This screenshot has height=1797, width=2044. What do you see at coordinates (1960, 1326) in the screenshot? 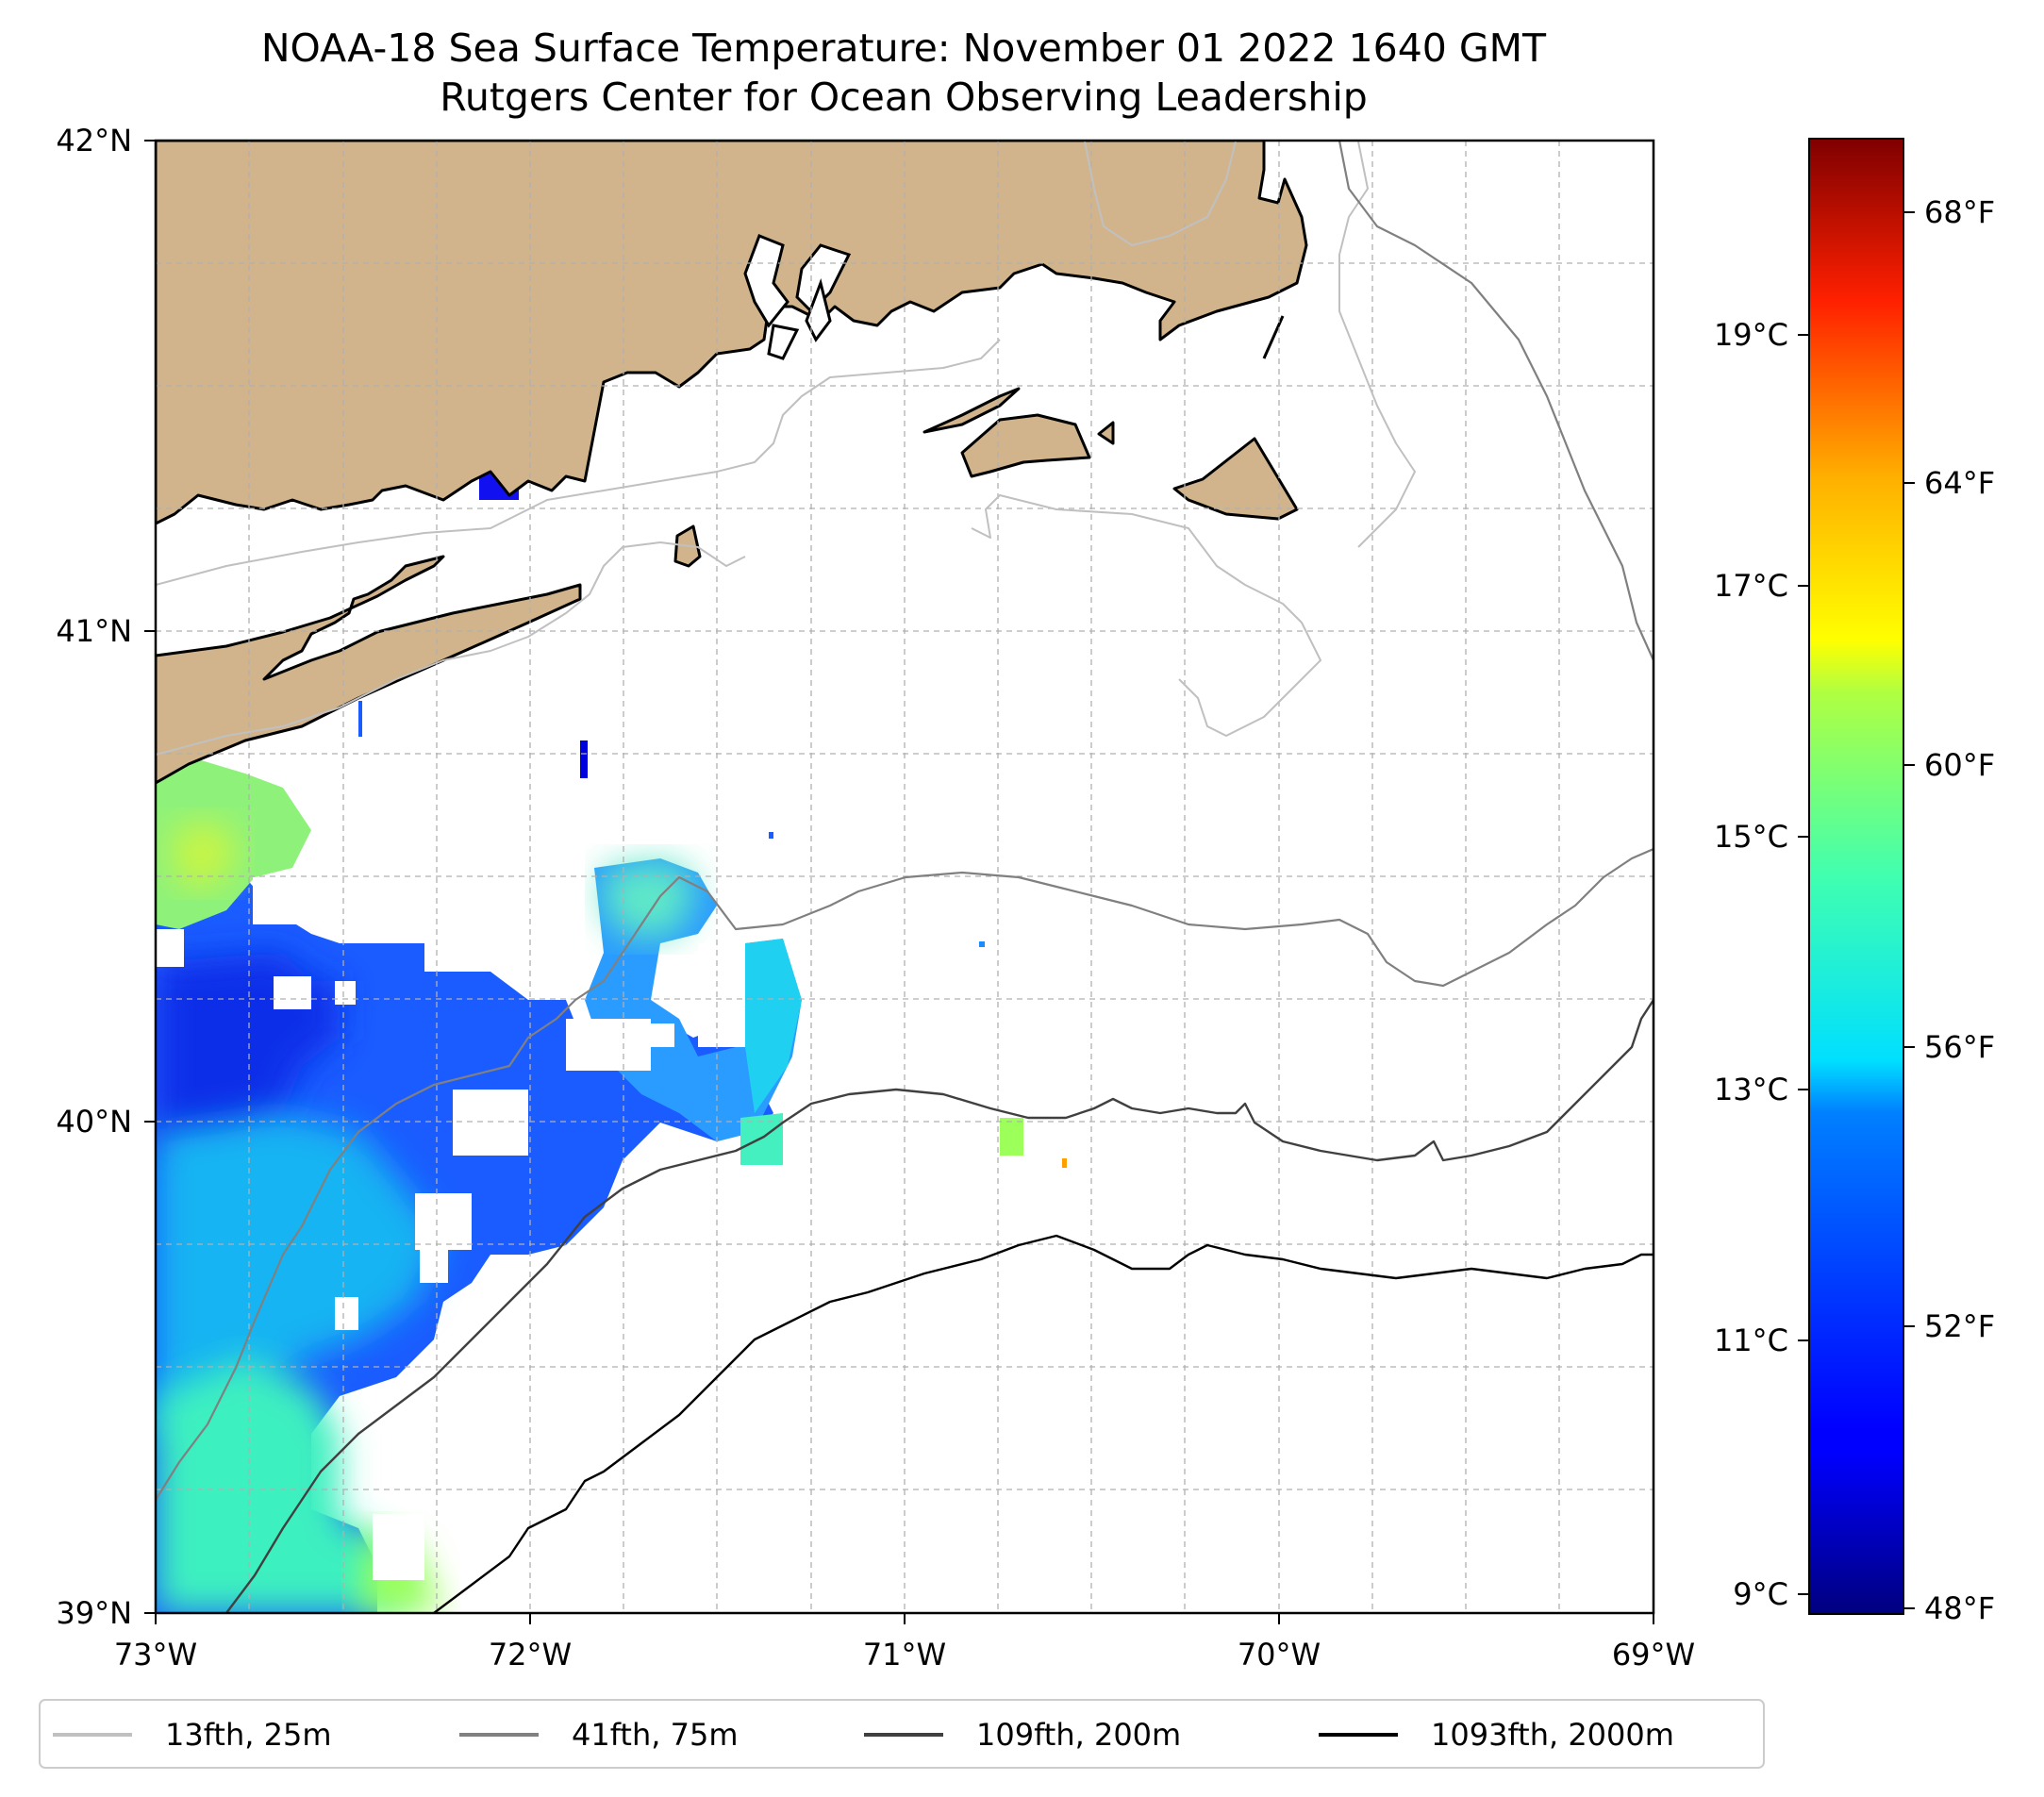
I see `fahrenheit-label: 52°F` at bounding box center [1960, 1326].